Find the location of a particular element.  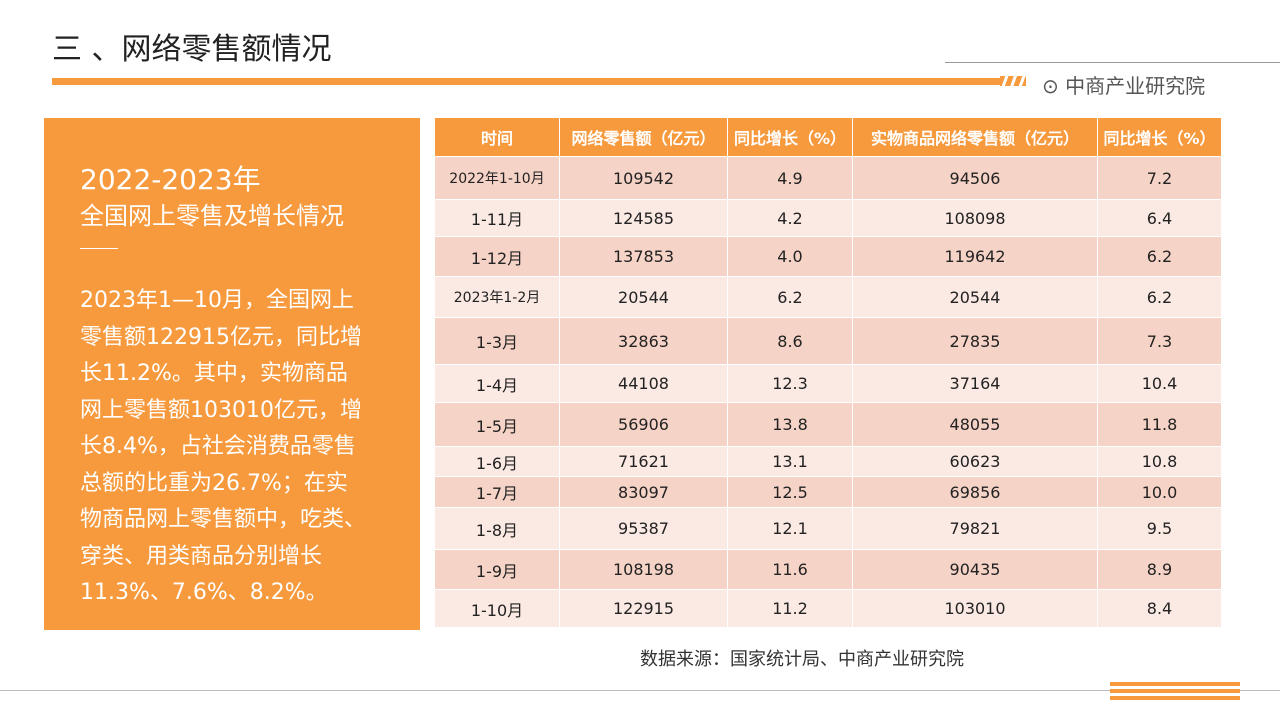

table-cell: 12.5 is located at coordinates (790, 492).